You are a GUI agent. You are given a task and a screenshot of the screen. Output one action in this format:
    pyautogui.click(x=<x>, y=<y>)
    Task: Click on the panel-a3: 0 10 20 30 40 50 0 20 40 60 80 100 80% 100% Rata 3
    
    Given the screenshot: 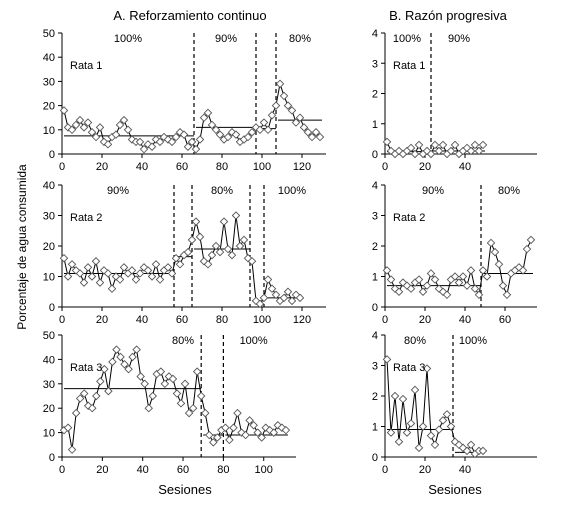 What is the action you would take?
    pyautogui.click(x=169, y=403)
    